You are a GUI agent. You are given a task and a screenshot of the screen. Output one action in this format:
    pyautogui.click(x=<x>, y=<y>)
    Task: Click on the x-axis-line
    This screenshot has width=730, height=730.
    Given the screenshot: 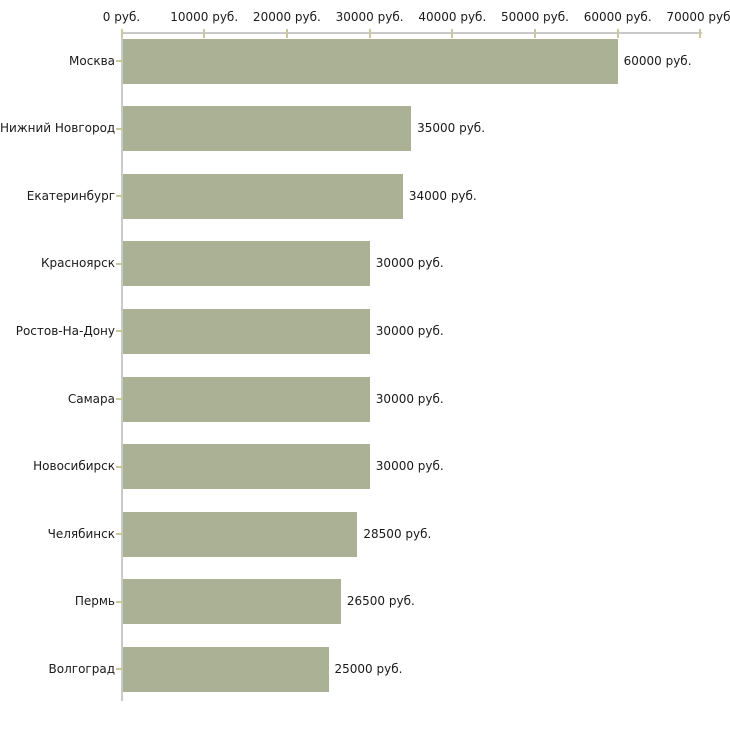 What is the action you would take?
    pyautogui.click(x=411, y=33)
    